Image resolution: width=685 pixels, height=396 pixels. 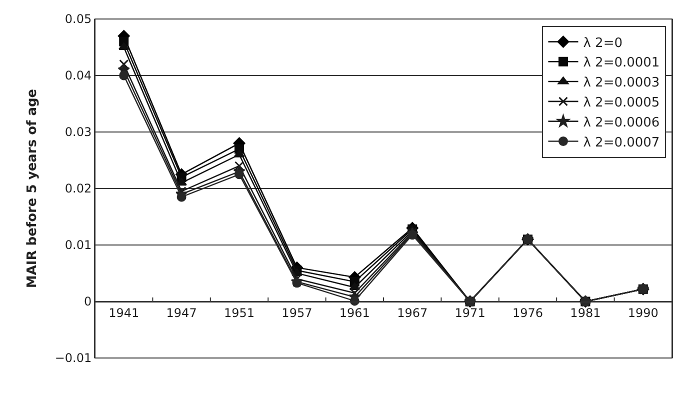 What do you see at coordinates (297, 313) in the screenshot?
I see `x-tick-label: 1957` at bounding box center [297, 313].